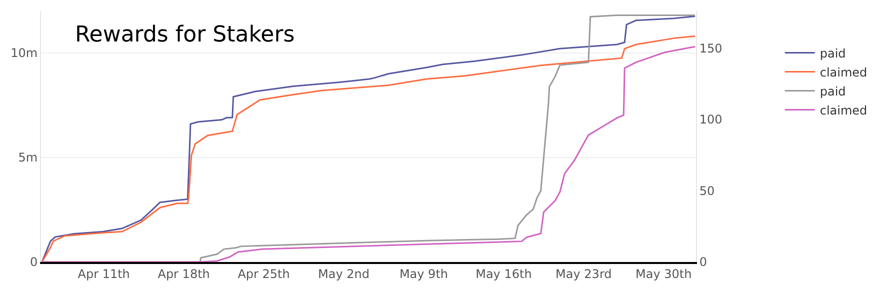  I want to click on x-tick-label: Apr 11th, so click(104, 274).